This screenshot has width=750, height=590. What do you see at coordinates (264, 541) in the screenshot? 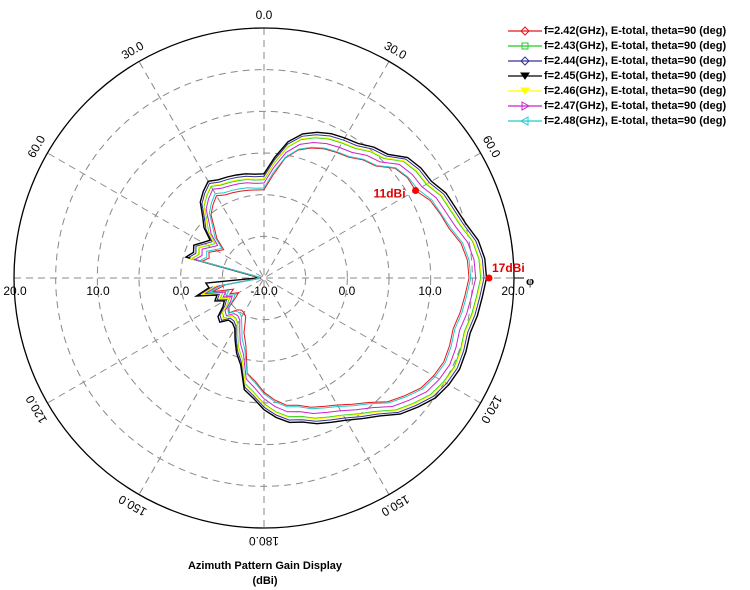
I see `angle-tick-label: 180.0` at bounding box center [264, 541].